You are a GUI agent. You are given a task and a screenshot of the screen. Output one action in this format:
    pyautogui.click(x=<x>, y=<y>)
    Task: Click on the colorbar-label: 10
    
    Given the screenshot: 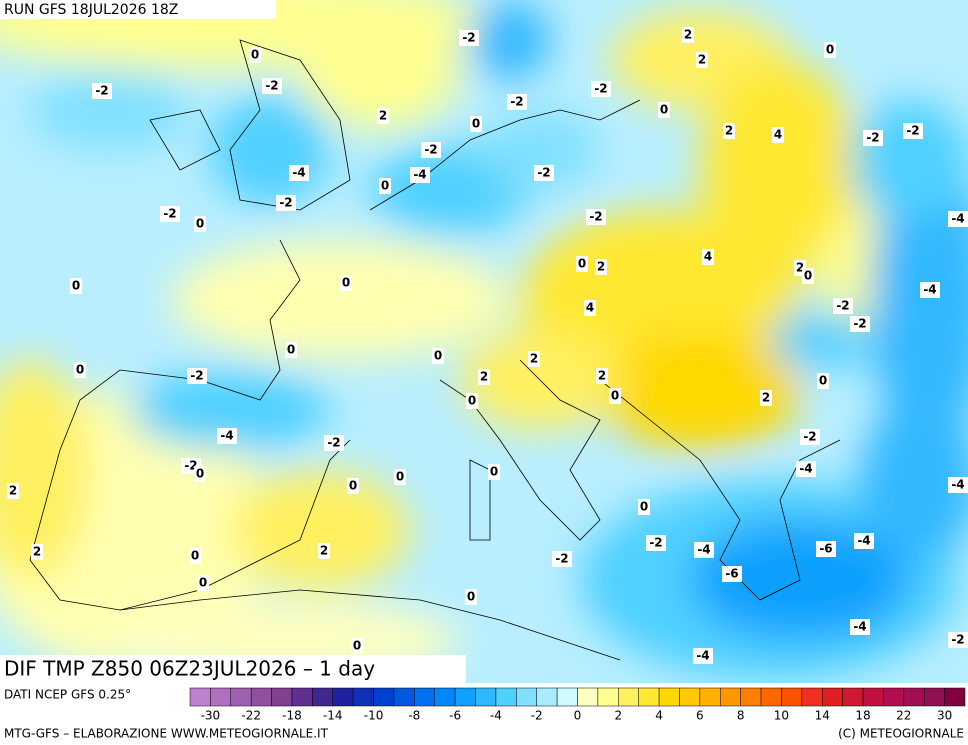 What is the action you would take?
    pyautogui.click(x=781, y=716)
    